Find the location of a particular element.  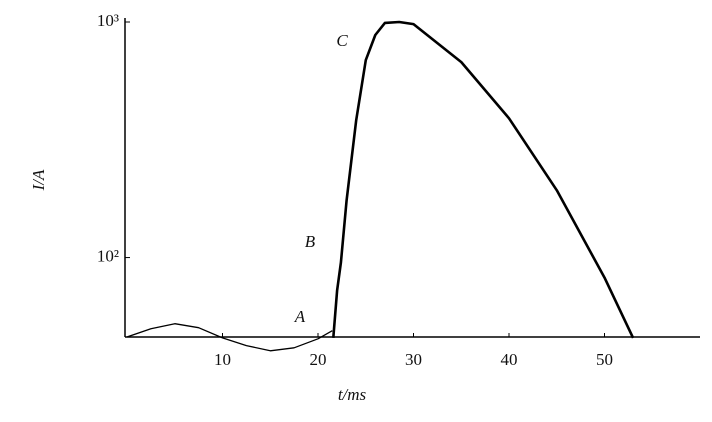

y-axis-label: I/A is located at coordinates (38, 180).